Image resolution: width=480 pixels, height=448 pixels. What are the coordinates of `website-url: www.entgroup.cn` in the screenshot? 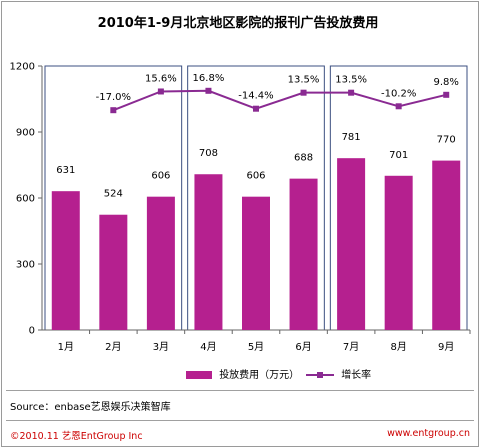 It's located at (428, 433).